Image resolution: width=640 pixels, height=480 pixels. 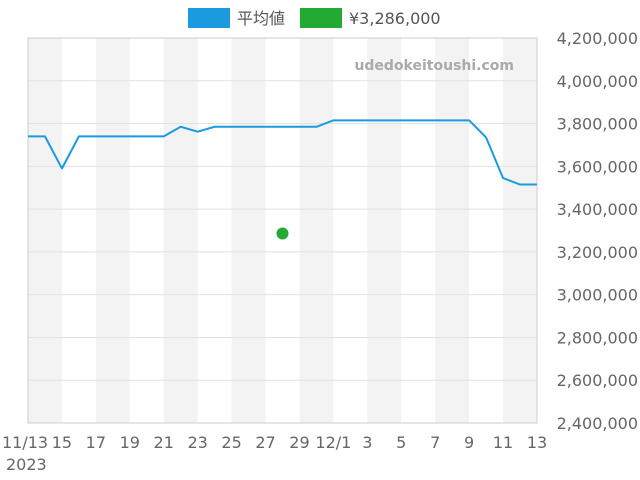 What do you see at coordinates (537, 442) in the screenshot?
I see `x-tick-label: 13` at bounding box center [537, 442].